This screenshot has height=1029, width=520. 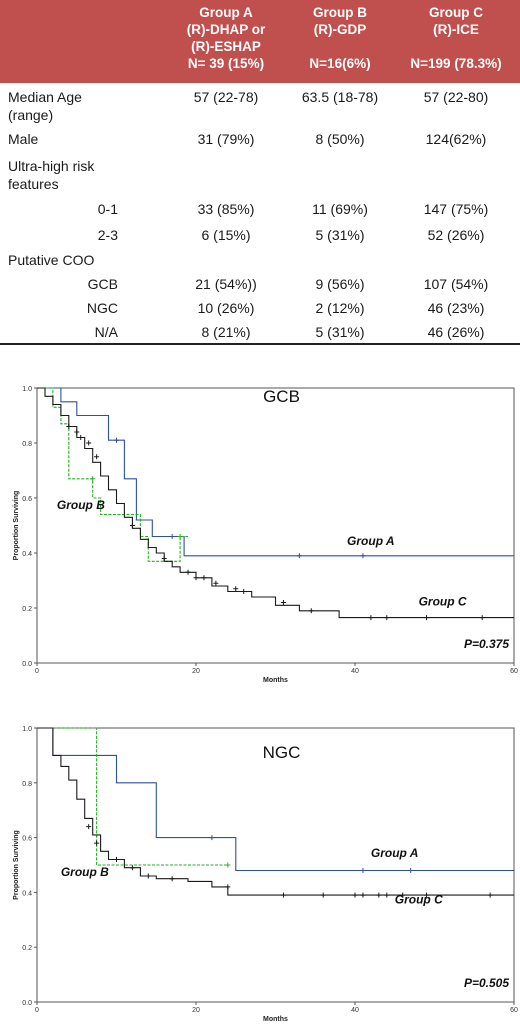 I want to click on header-group-c-line1: Group C, so click(x=456, y=12).